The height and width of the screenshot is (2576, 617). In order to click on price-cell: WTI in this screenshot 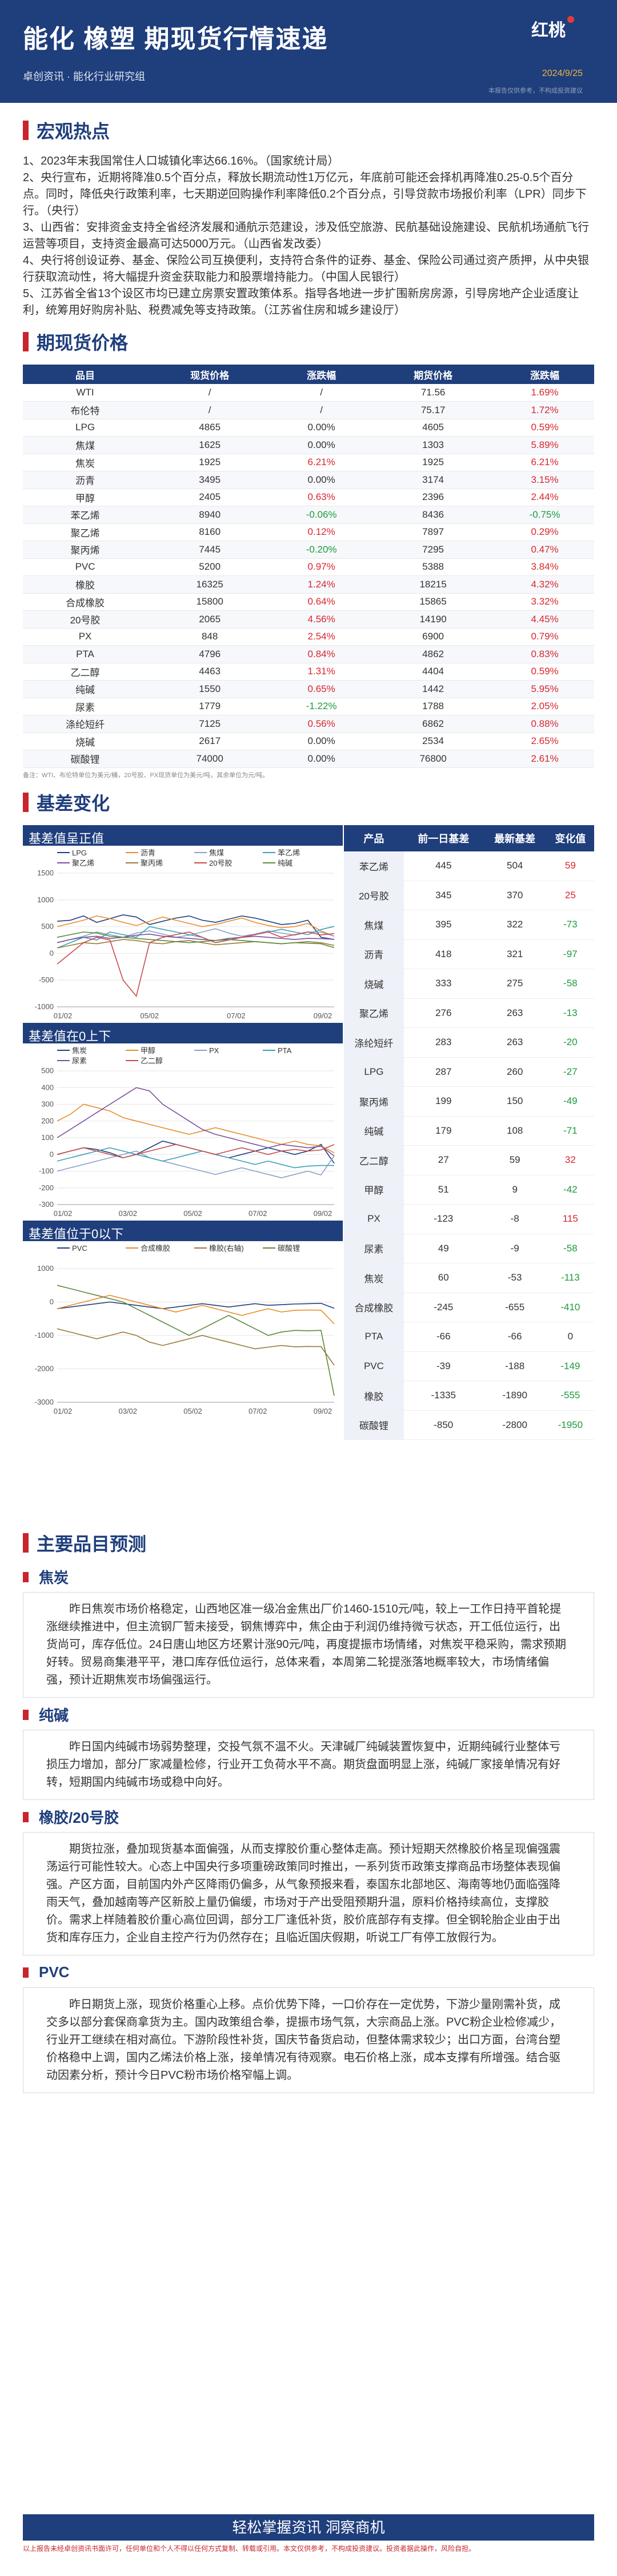, I will do `click(86, 393)`.